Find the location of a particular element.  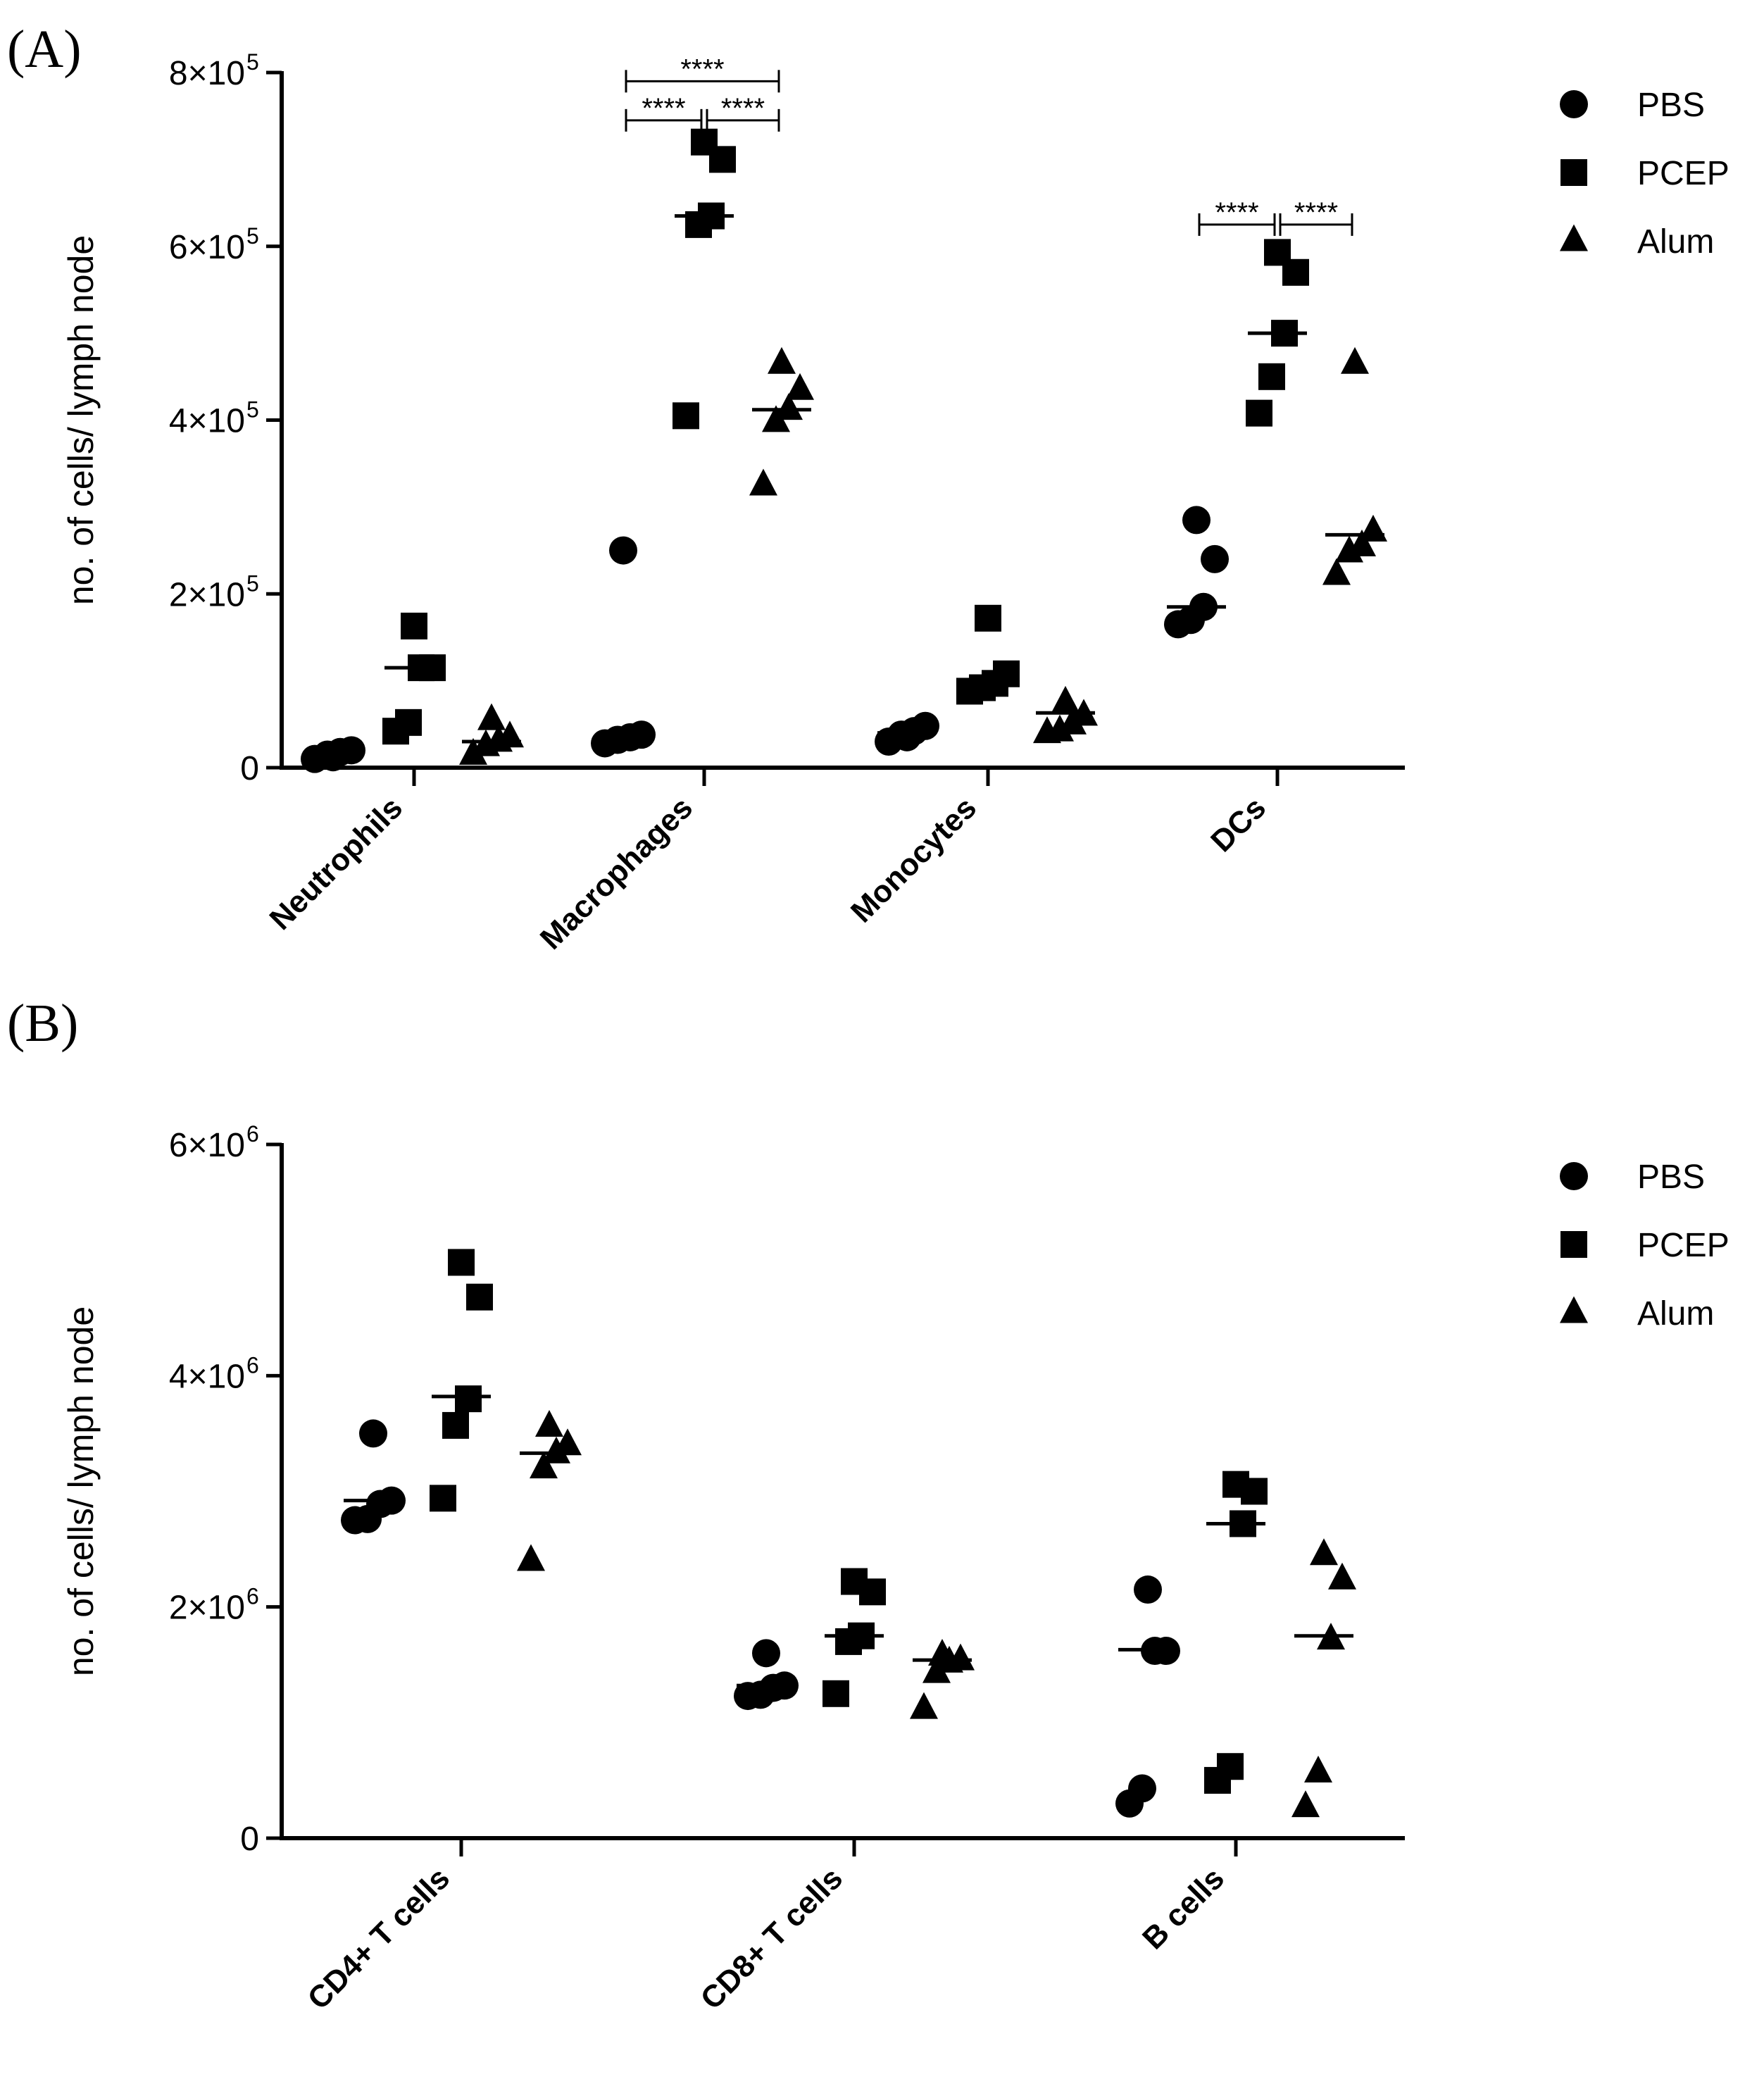

category-label: Monocytes is located at coordinates (913, 860).